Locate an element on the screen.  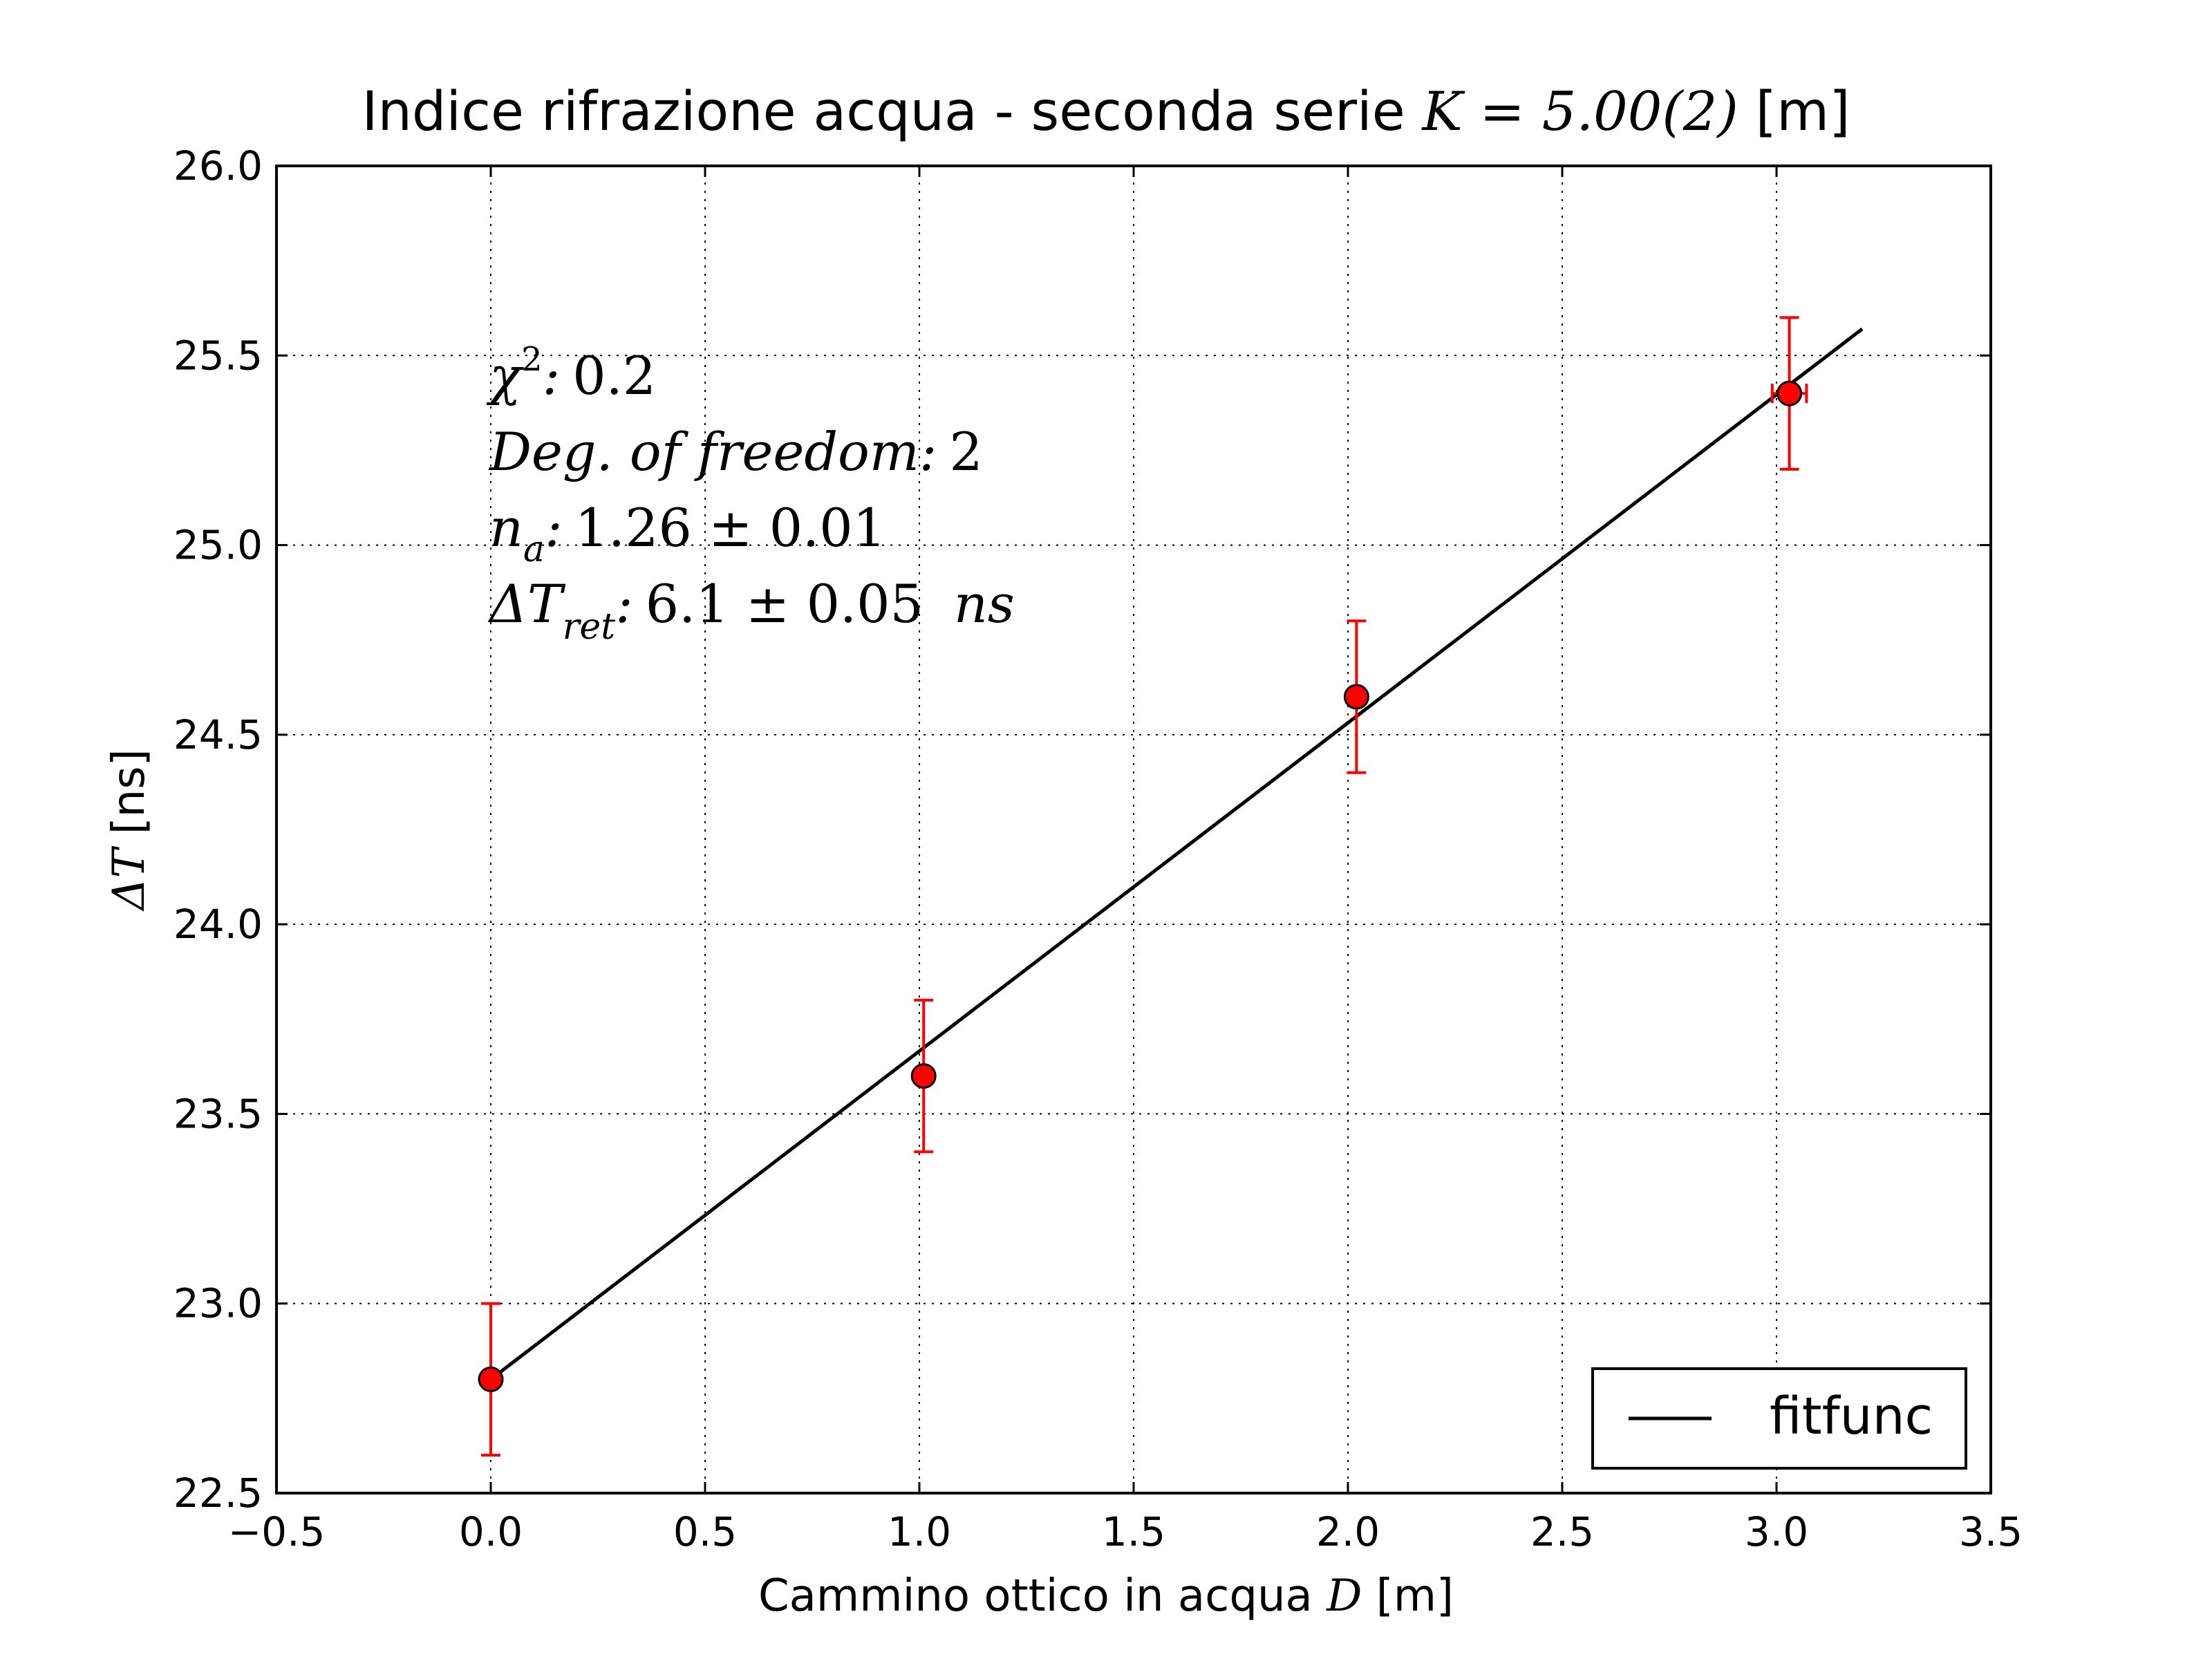
x-axis-label: Cammino ottico in acqua D [m] is located at coordinates (1106, 1596).